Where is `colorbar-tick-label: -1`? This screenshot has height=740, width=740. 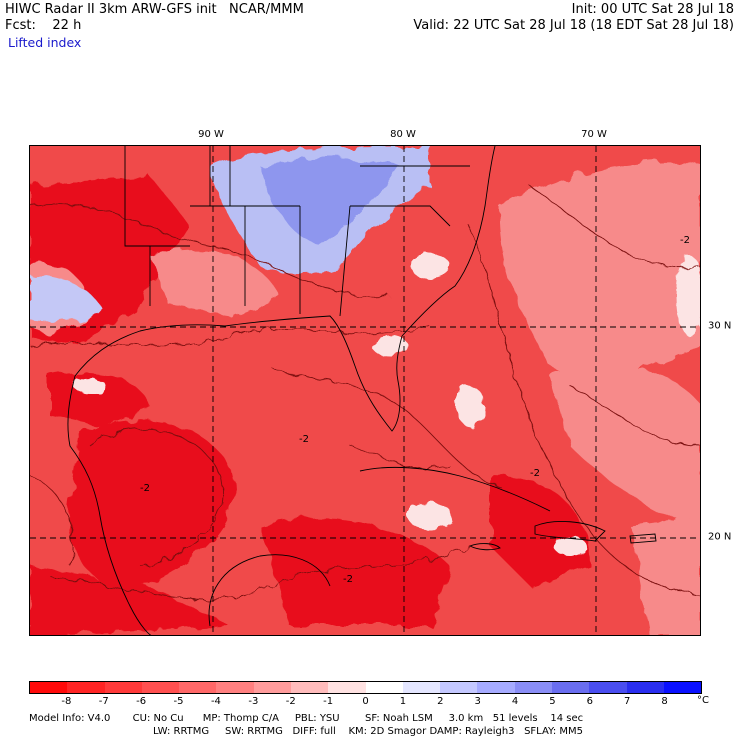 colorbar-tick-label: -1 is located at coordinates (328, 701).